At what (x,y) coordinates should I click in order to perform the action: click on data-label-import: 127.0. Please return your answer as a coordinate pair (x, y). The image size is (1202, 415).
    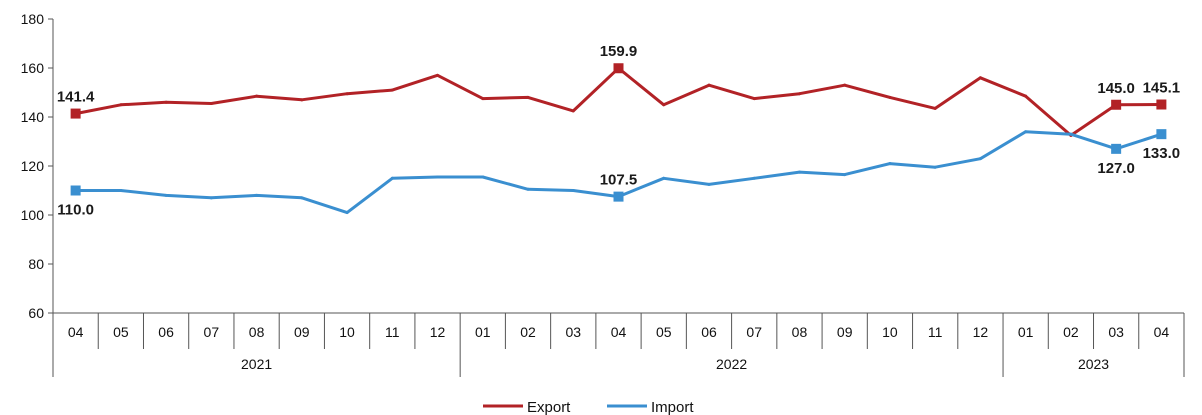
    Looking at the image, I should click on (1116, 168).